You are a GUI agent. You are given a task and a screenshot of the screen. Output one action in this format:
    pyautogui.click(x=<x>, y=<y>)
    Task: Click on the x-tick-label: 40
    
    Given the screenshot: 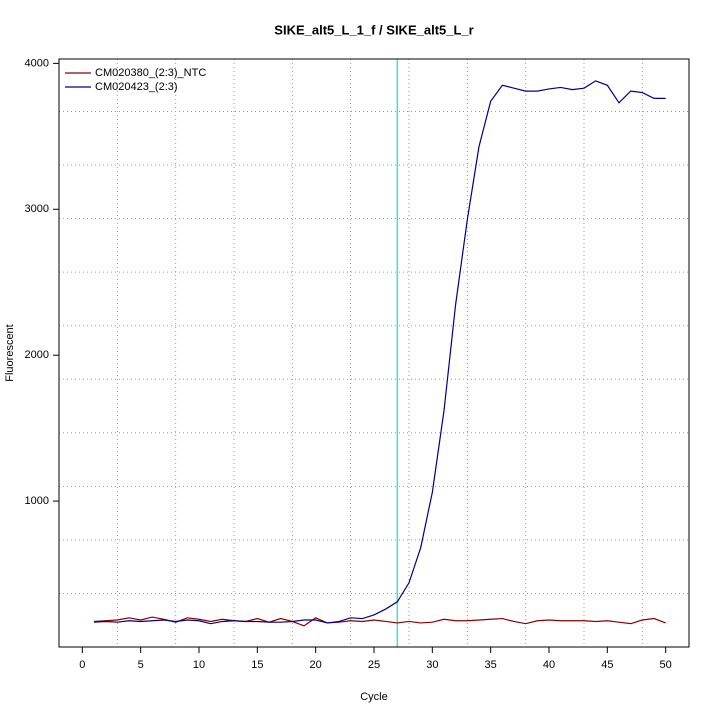 What is the action you would take?
    pyautogui.click(x=549, y=665)
    